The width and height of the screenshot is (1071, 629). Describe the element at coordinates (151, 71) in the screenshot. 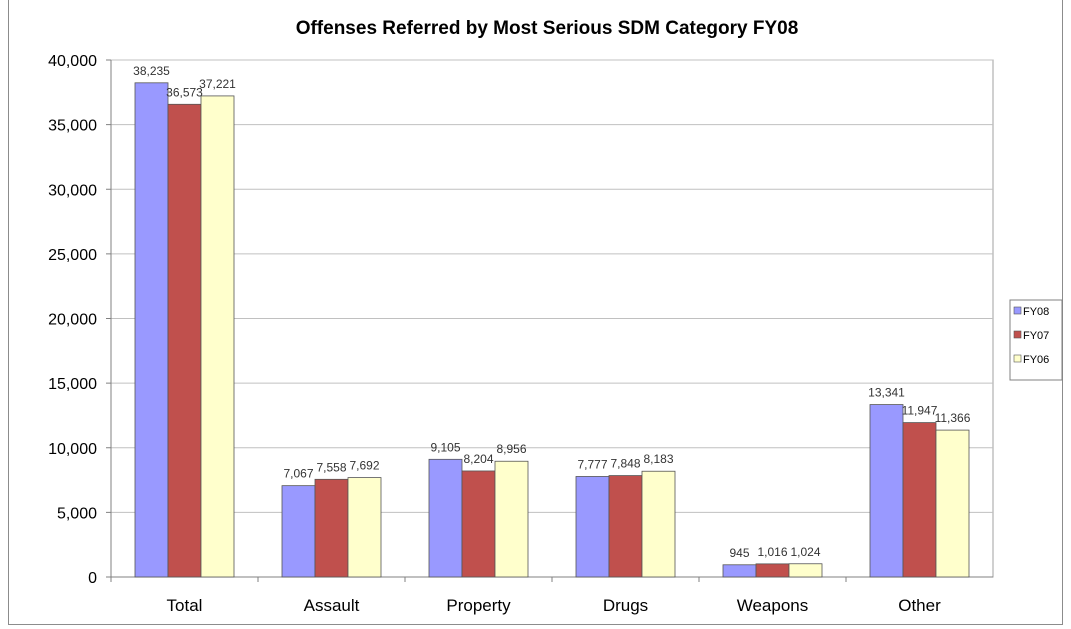

I see `data-label: 38,235` at that location.